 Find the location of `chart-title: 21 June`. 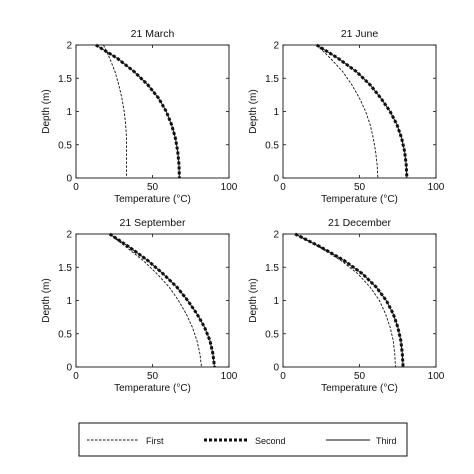

chart-title: 21 June is located at coordinates (360, 34).